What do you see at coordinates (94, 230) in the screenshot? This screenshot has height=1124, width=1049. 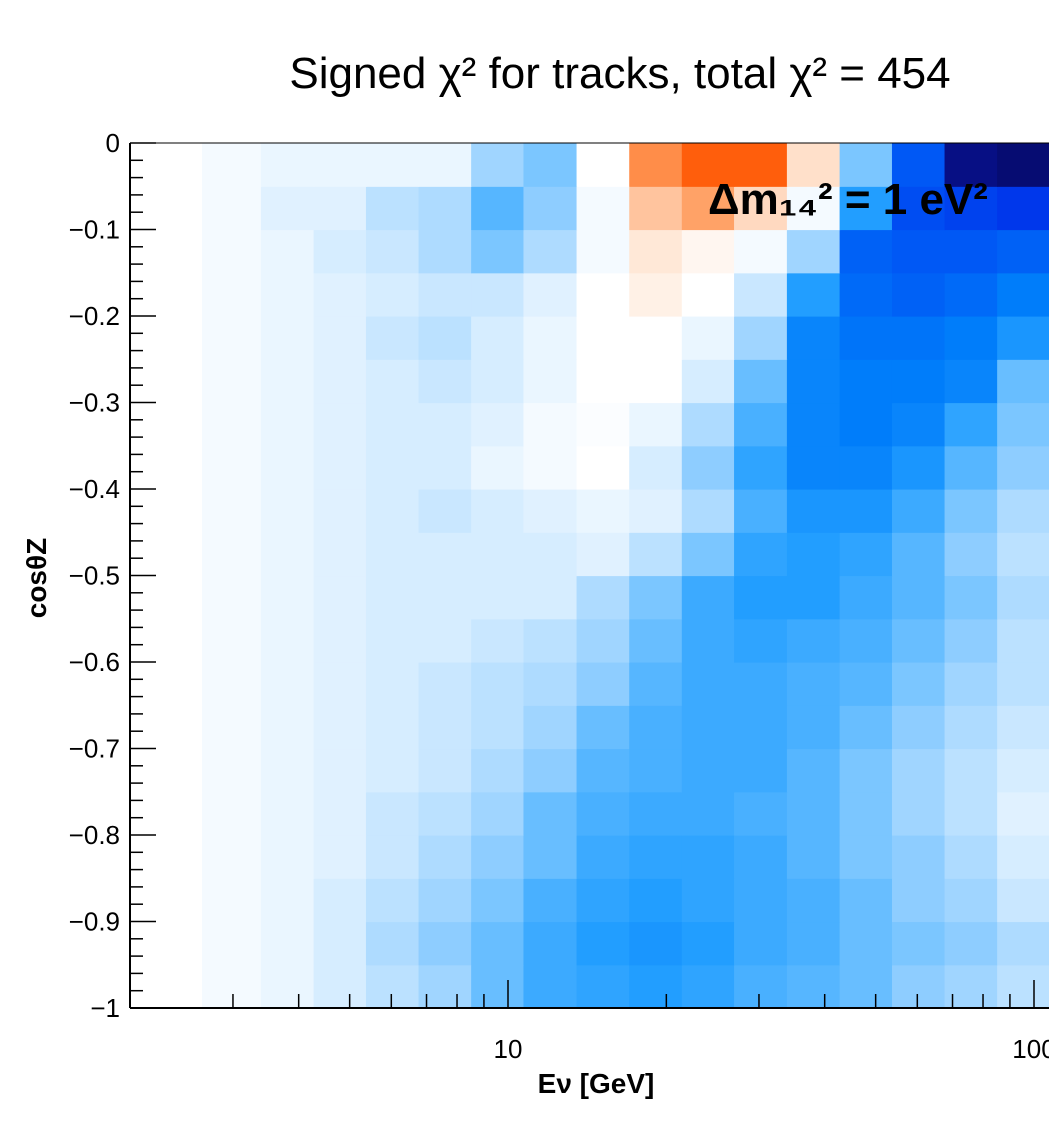 I see `y-tick-label: −0.1` at bounding box center [94, 230].